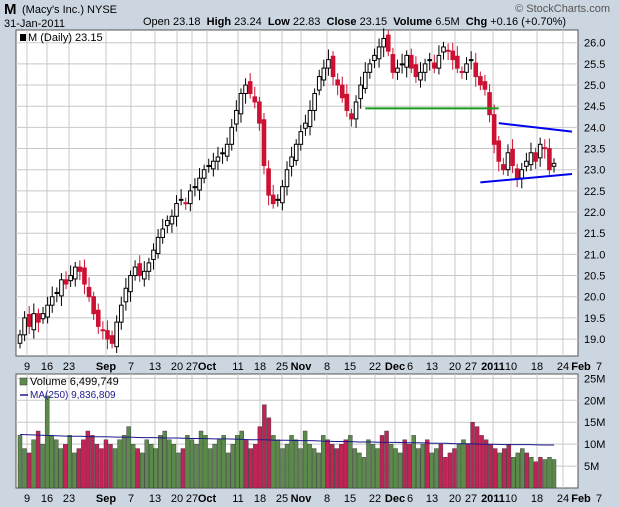 The height and width of the screenshot is (507, 620). Describe the element at coordinates (10, 9) in the screenshot. I see `ticker-symbol: M` at that location.